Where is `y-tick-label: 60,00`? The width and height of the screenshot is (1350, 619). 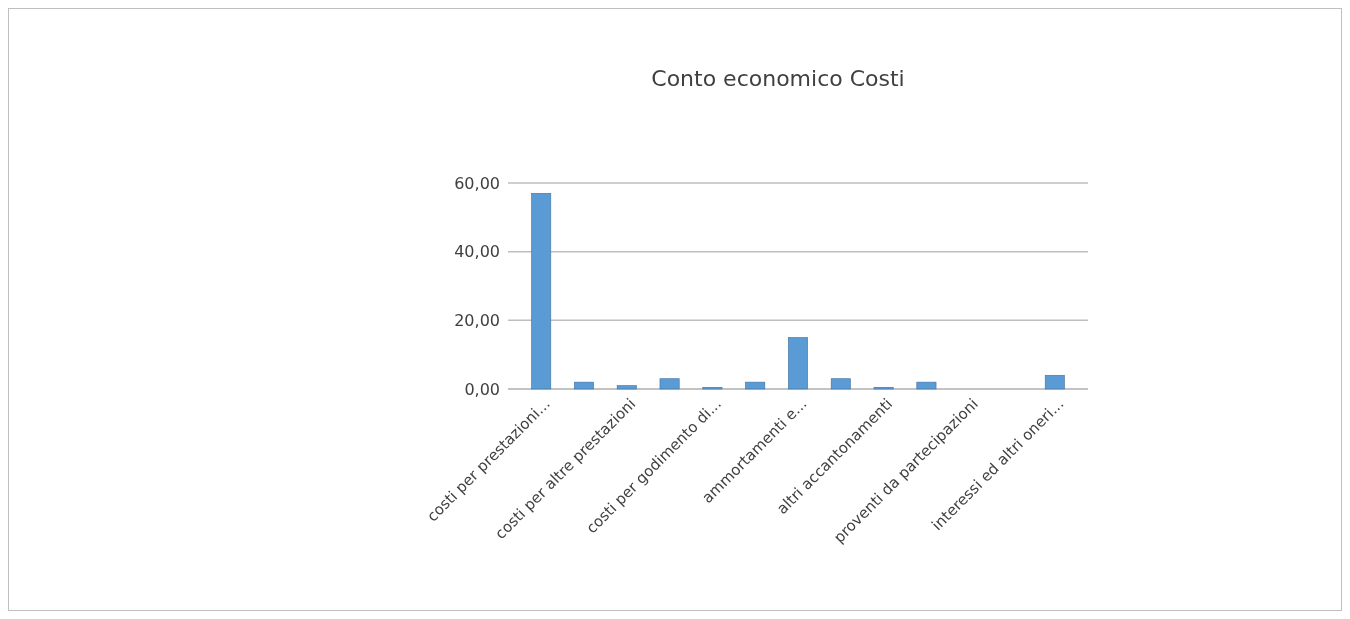 y-tick-label: 60,00 is located at coordinates (477, 183).